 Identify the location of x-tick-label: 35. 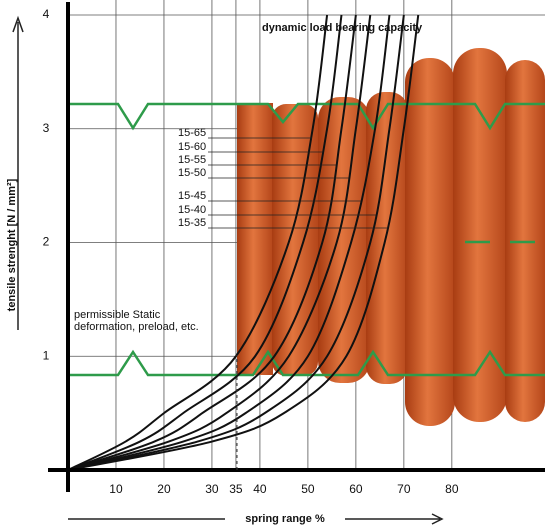
(236, 489).